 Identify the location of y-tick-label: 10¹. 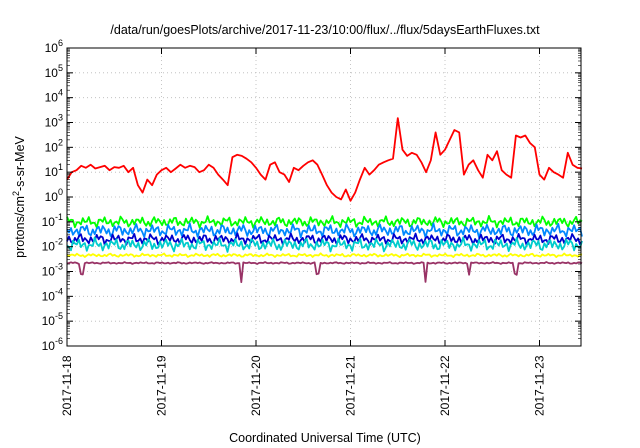
(54, 170).